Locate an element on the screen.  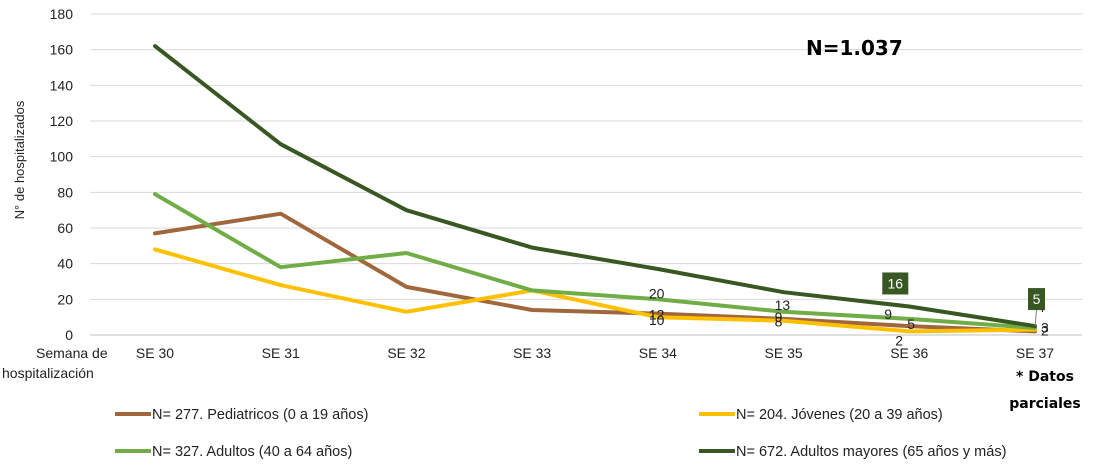
data-label: 20 is located at coordinates (657, 293).